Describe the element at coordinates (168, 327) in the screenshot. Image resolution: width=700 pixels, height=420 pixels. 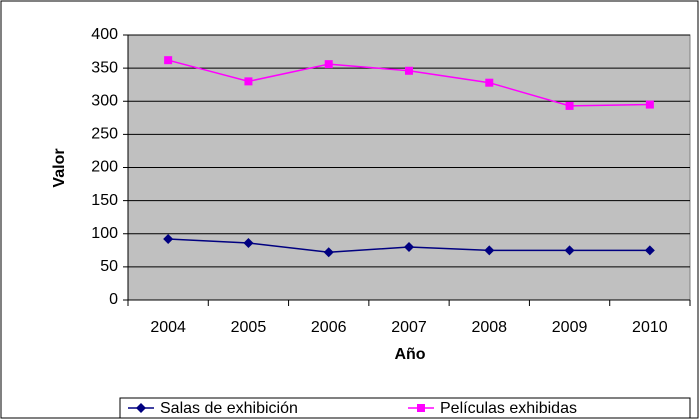
I see `x-tick-label: 2004` at that location.